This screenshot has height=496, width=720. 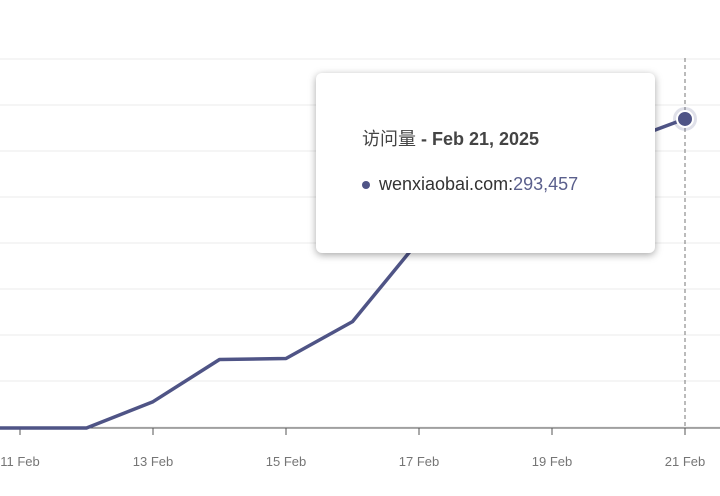 I want to click on x-tick-label: 11 Feb, so click(x=20, y=461).